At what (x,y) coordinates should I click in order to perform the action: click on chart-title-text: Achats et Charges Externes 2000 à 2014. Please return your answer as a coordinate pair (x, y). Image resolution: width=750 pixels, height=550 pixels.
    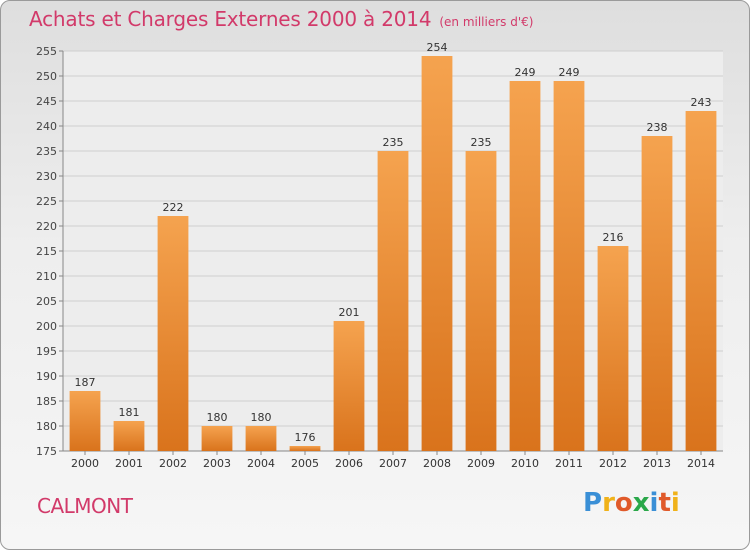
    Looking at the image, I should click on (230, 19).